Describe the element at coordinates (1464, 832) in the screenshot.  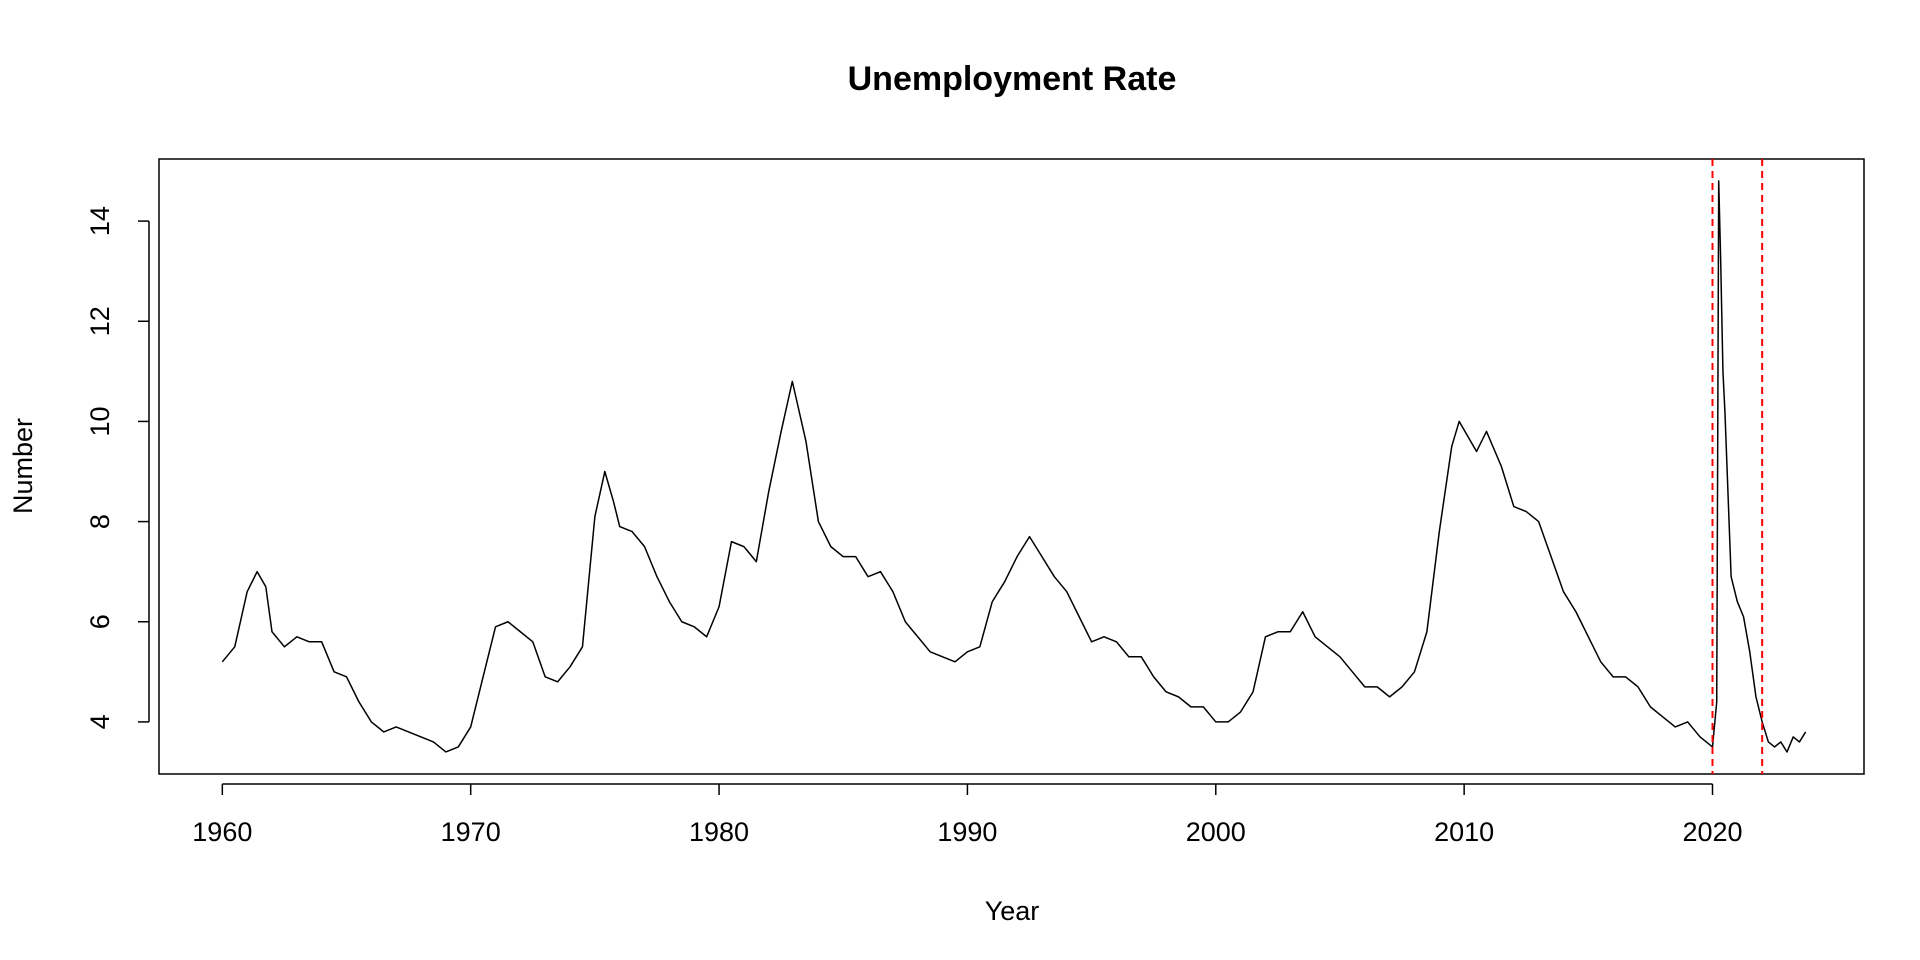
I see `x-tick-label: 2010` at that location.